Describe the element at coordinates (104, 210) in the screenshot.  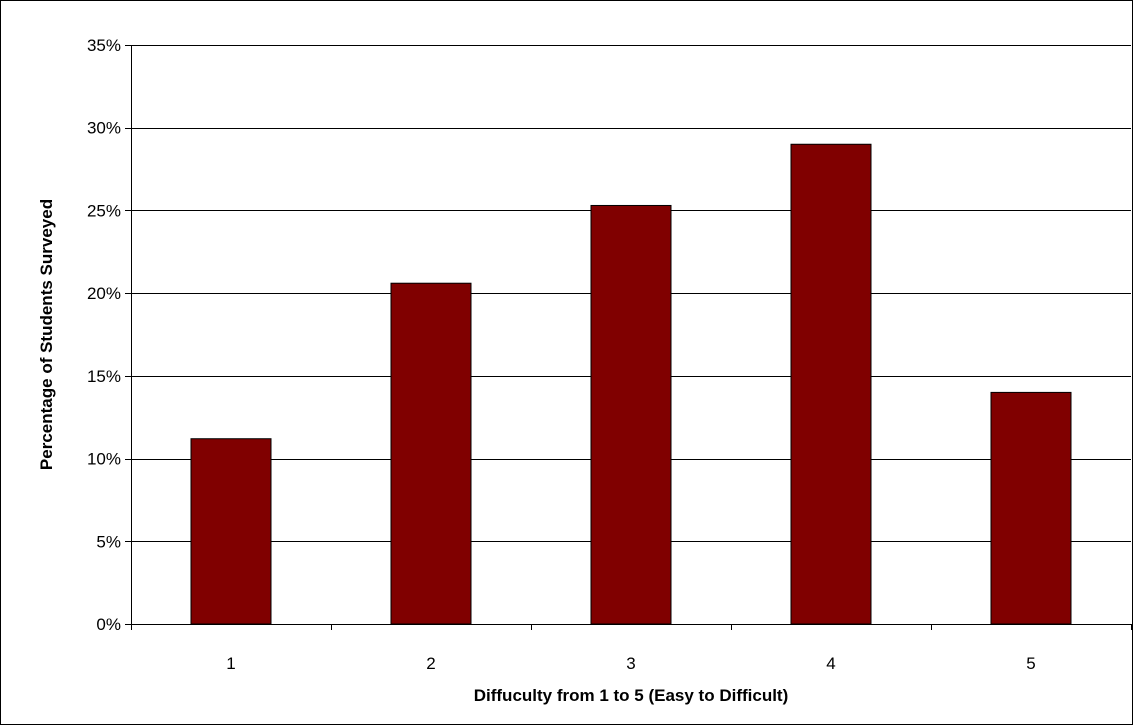
I see `y-tick-label: 25%` at that location.